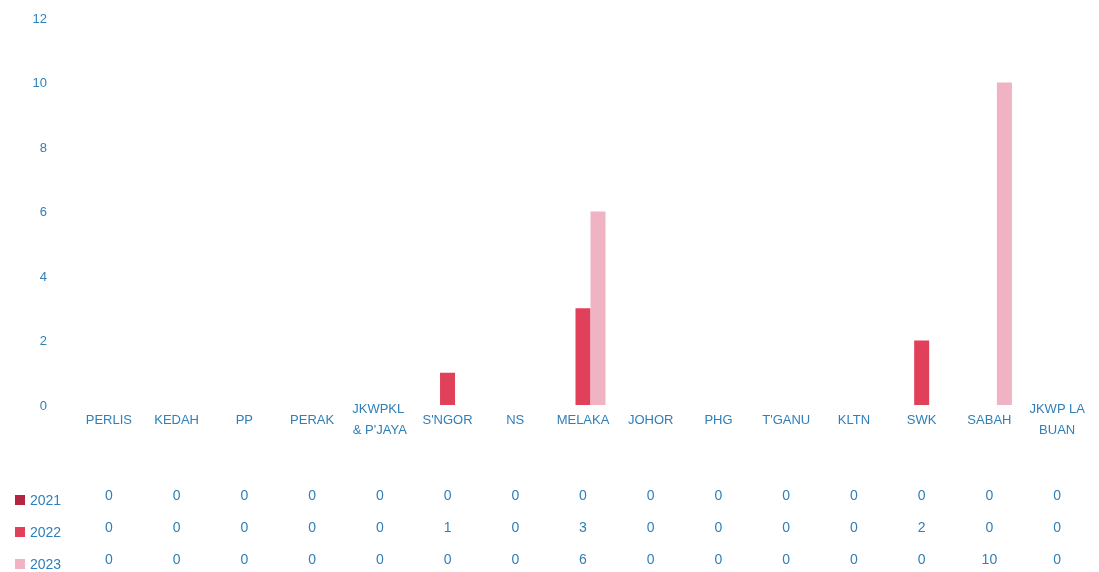  What do you see at coordinates (921, 527) in the screenshot?
I see `data-label: 2` at bounding box center [921, 527].